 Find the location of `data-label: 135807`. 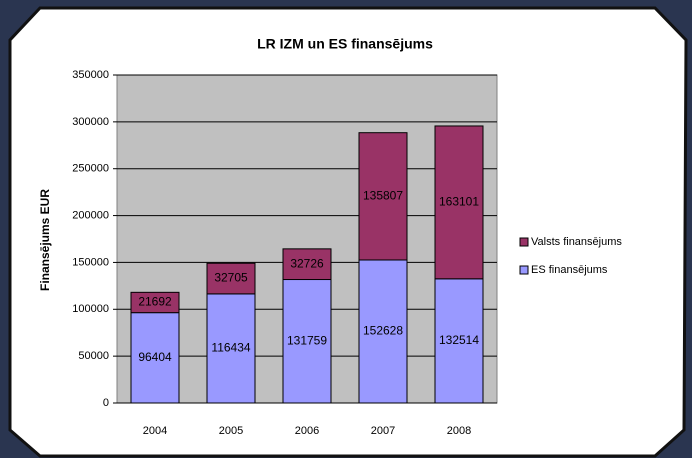

data-label: 135807 is located at coordinates (383, 196).